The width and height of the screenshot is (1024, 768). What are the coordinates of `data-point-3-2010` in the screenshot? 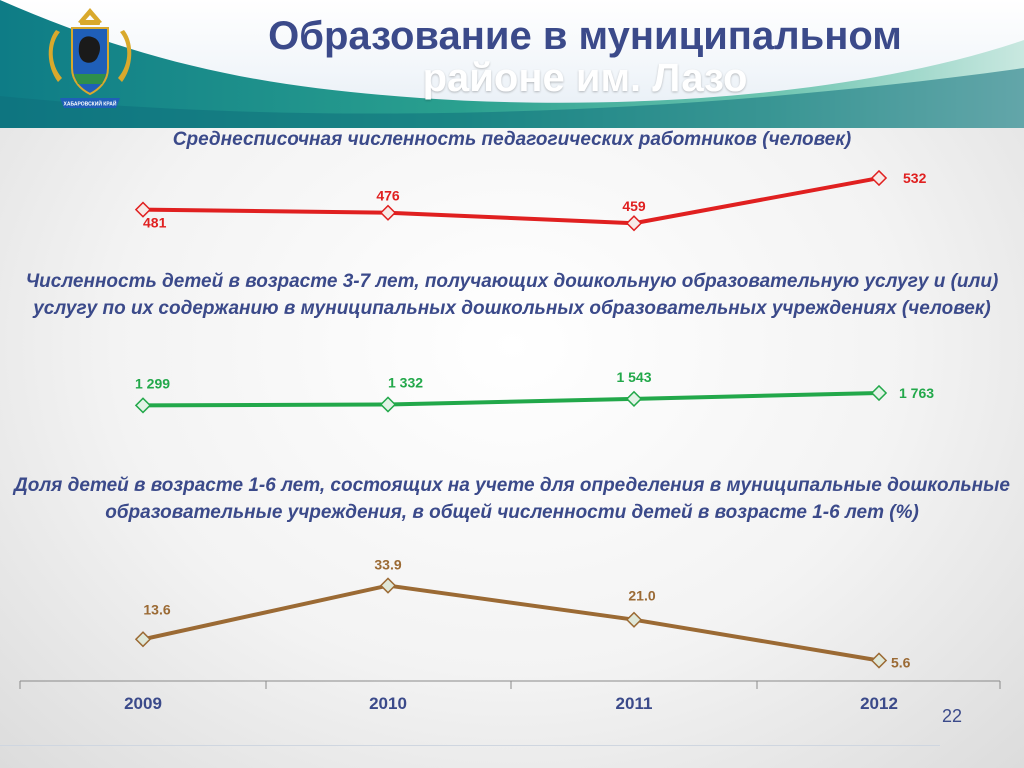 It's located at (388, 585).